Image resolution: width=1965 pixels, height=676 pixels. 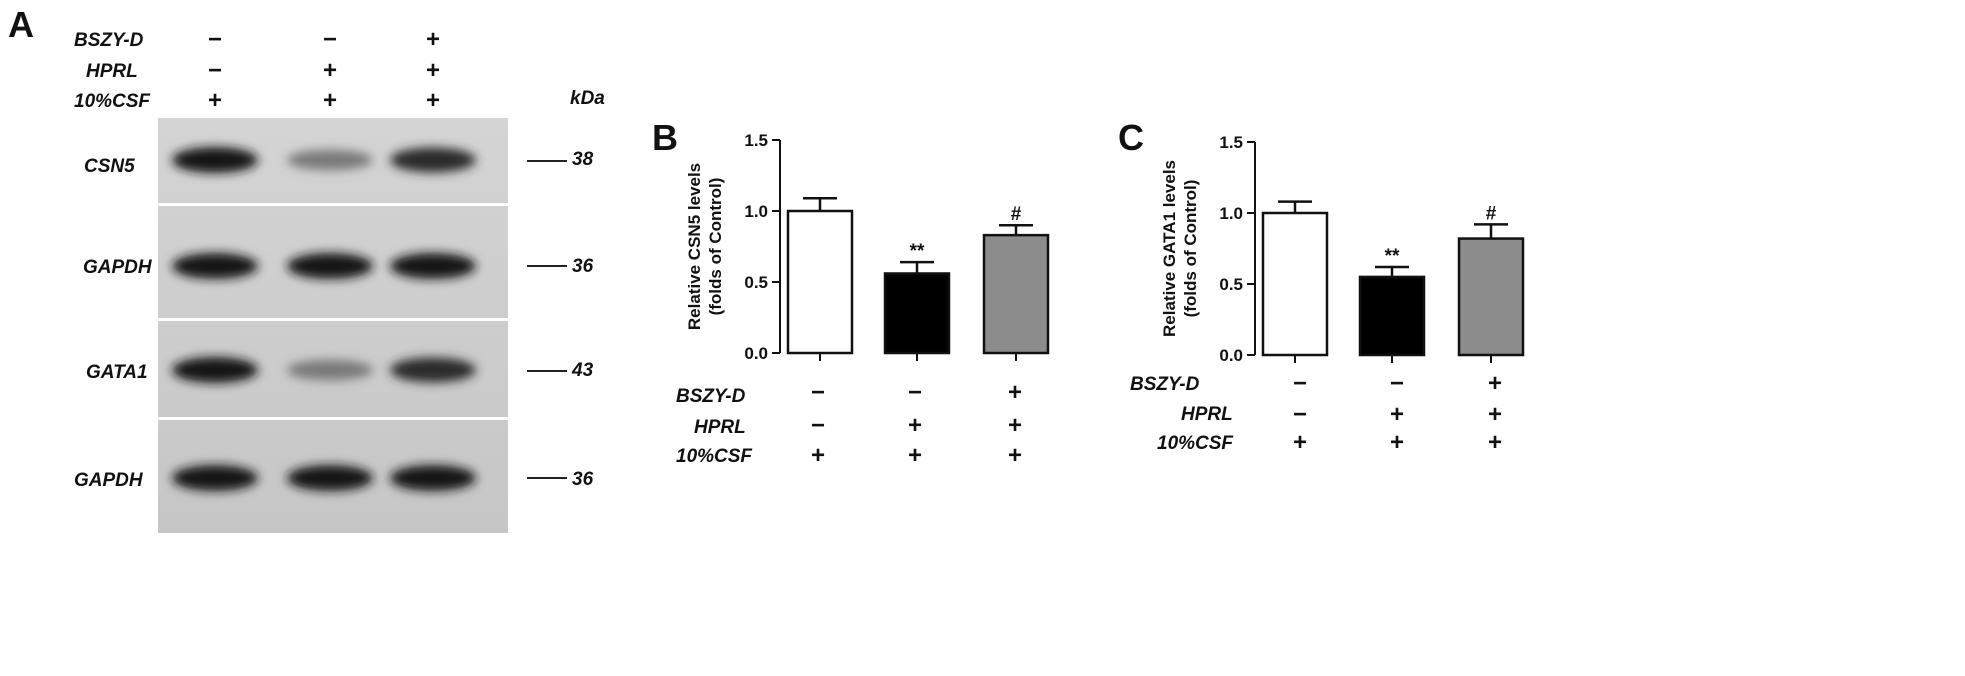 I want to click on sign-c-csf-2: +, so click(x=1396, y=442).